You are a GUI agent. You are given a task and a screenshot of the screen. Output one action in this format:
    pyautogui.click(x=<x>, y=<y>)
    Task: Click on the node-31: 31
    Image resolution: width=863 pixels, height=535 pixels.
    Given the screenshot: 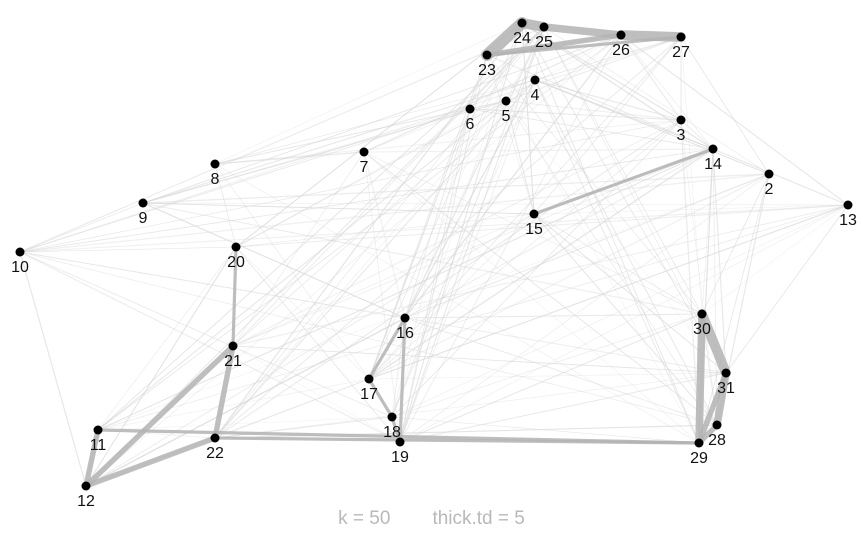 What is the action you would take?
    pyautogui.click(x=726, y=382)
    